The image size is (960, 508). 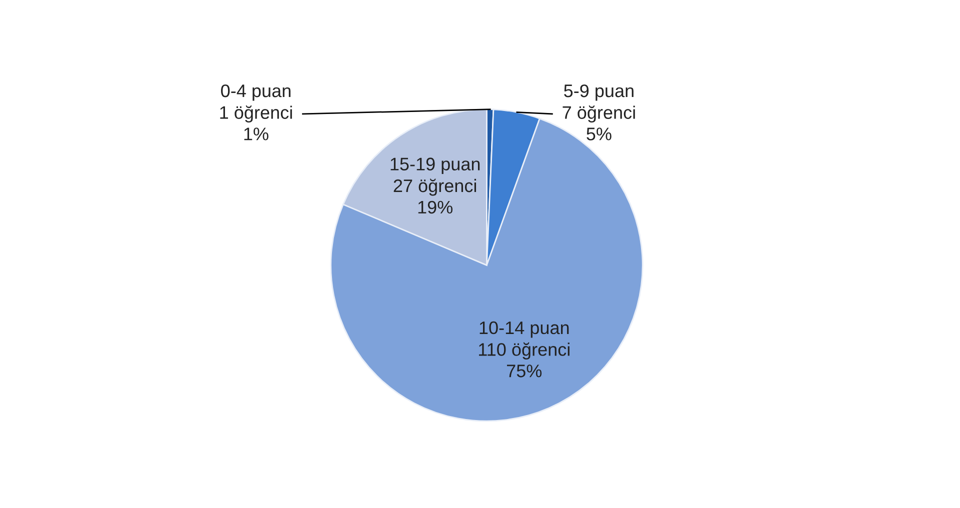 I want to click on slice-label: 15-19 puan, so click(x=435, y=166).